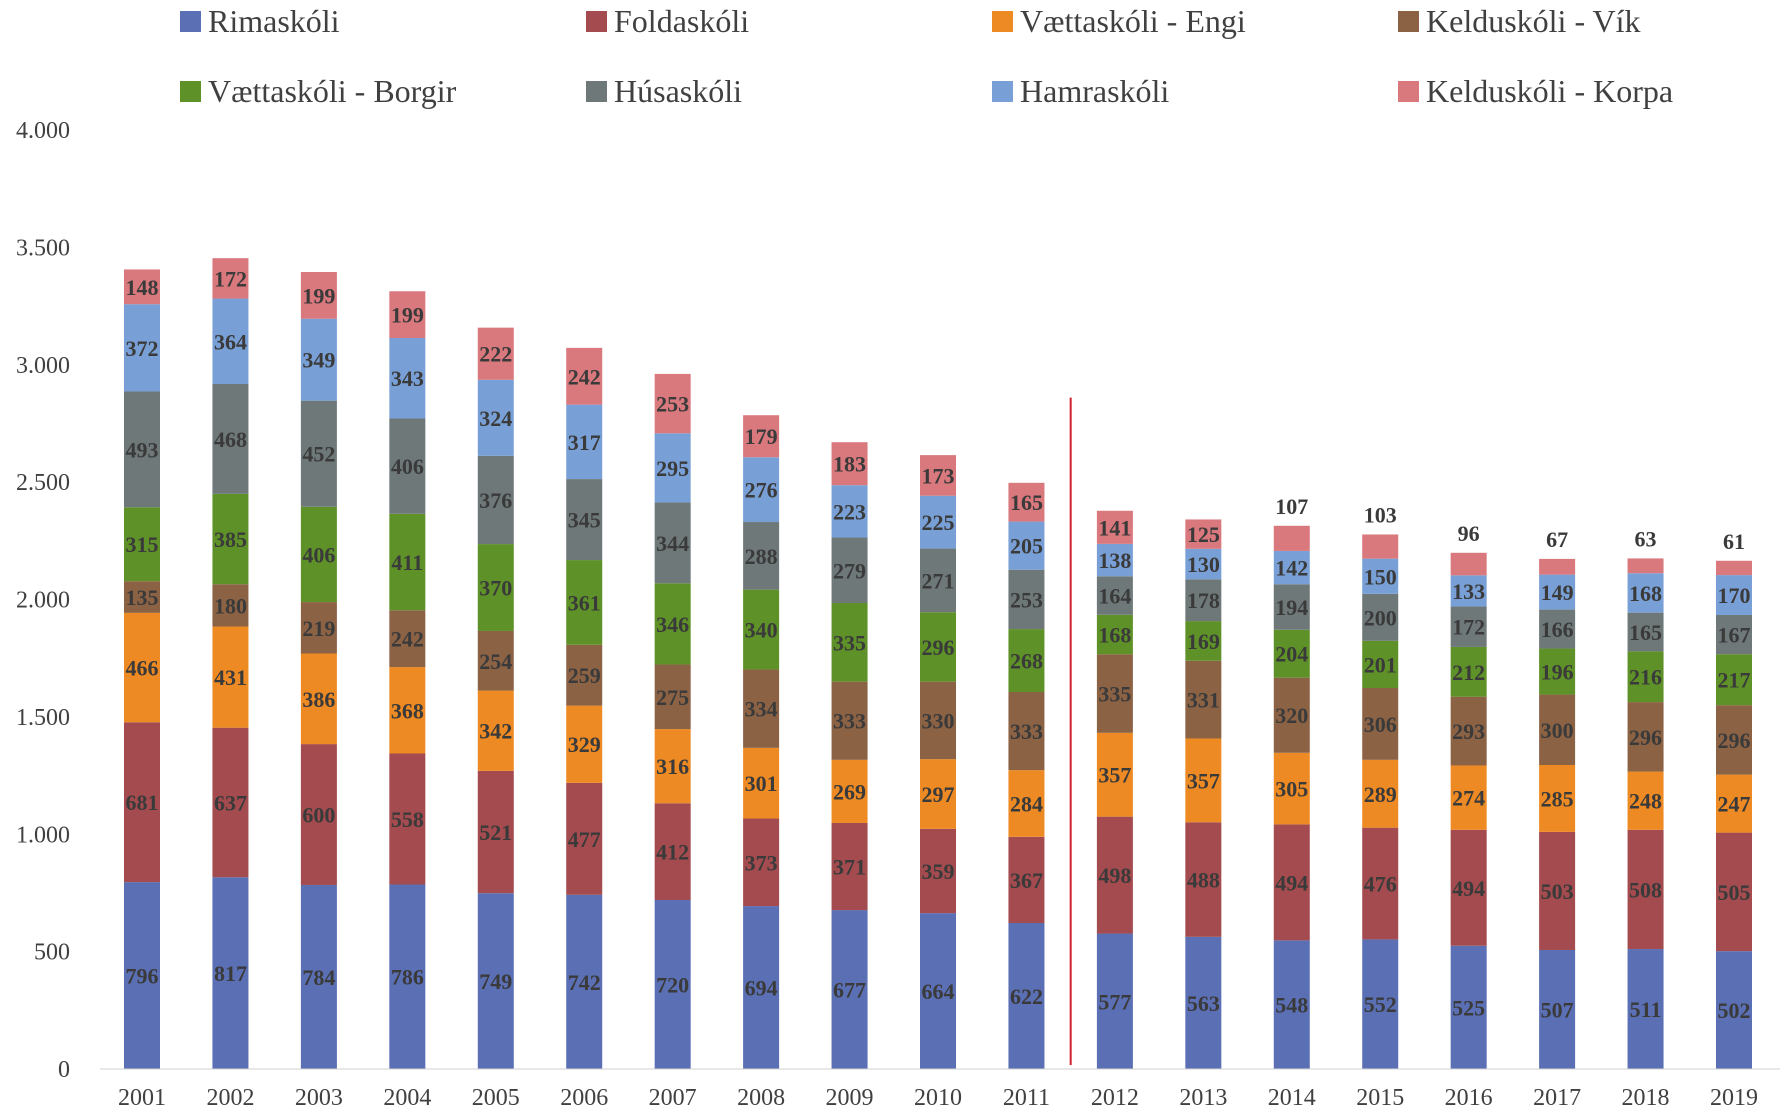  I want to click on data-label: 242, so click(407, 639).